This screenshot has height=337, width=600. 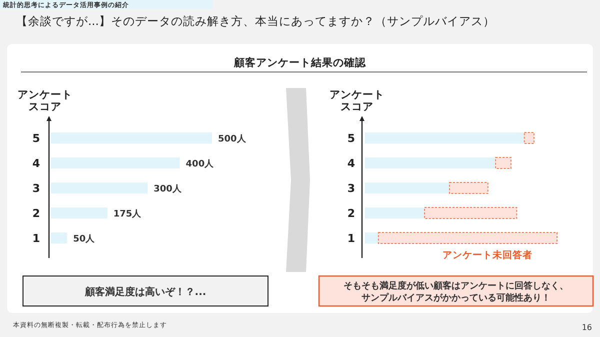 What do you see at coordinates (300, 62) in the screenshot?
I see `text: 顧客アンケート結果の確認` at bounding box center [300, 62].